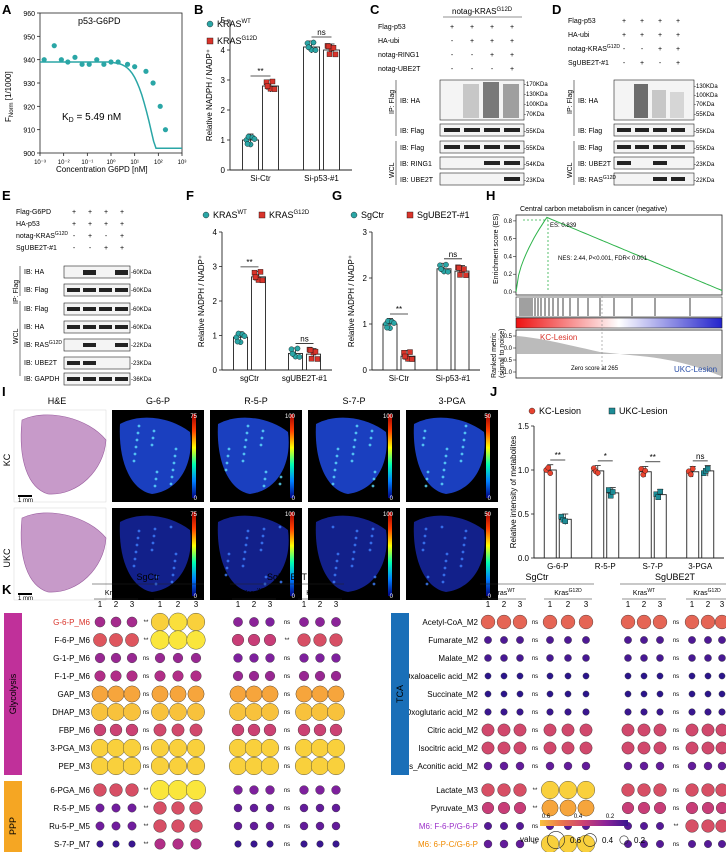 The height and width of the screenshot is (852, 726). I want to click on panel-d-wcl: WCL, so click(570, 170).